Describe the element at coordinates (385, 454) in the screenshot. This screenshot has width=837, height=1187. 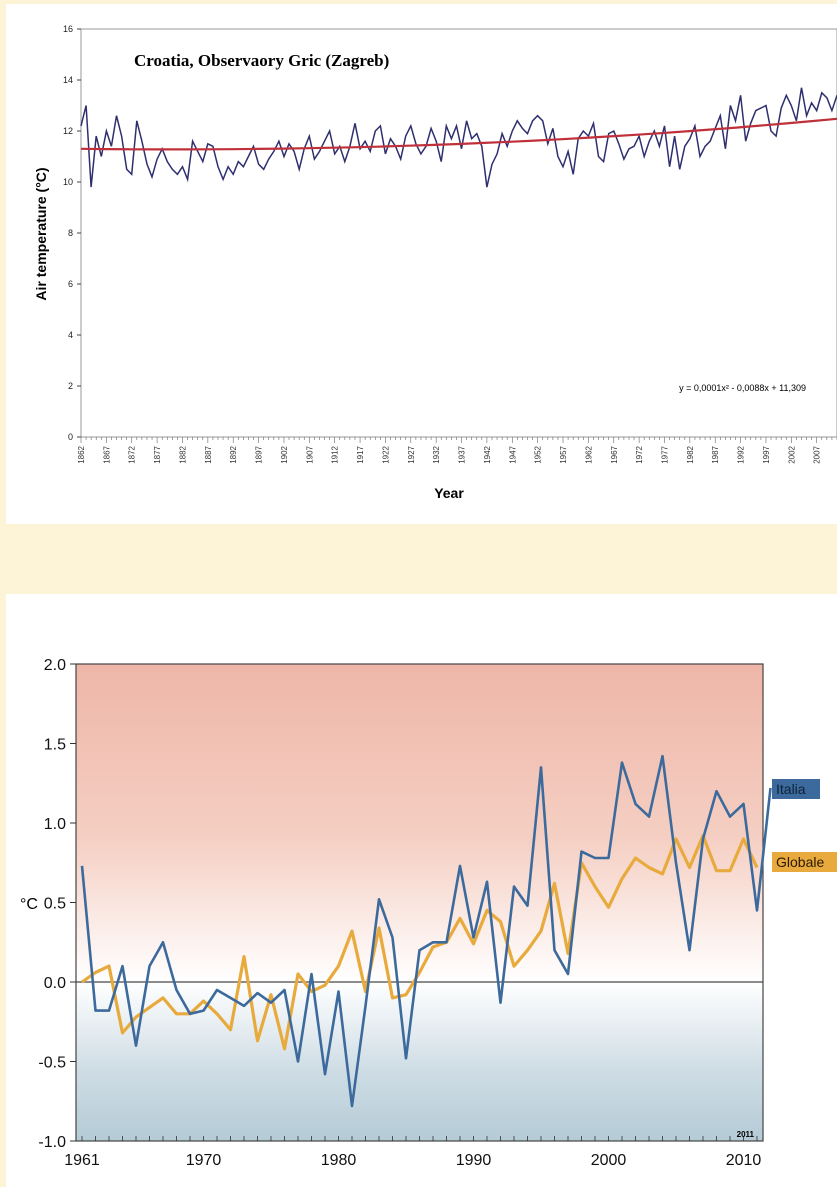
I see `x-tick-label: 1922` at that location.